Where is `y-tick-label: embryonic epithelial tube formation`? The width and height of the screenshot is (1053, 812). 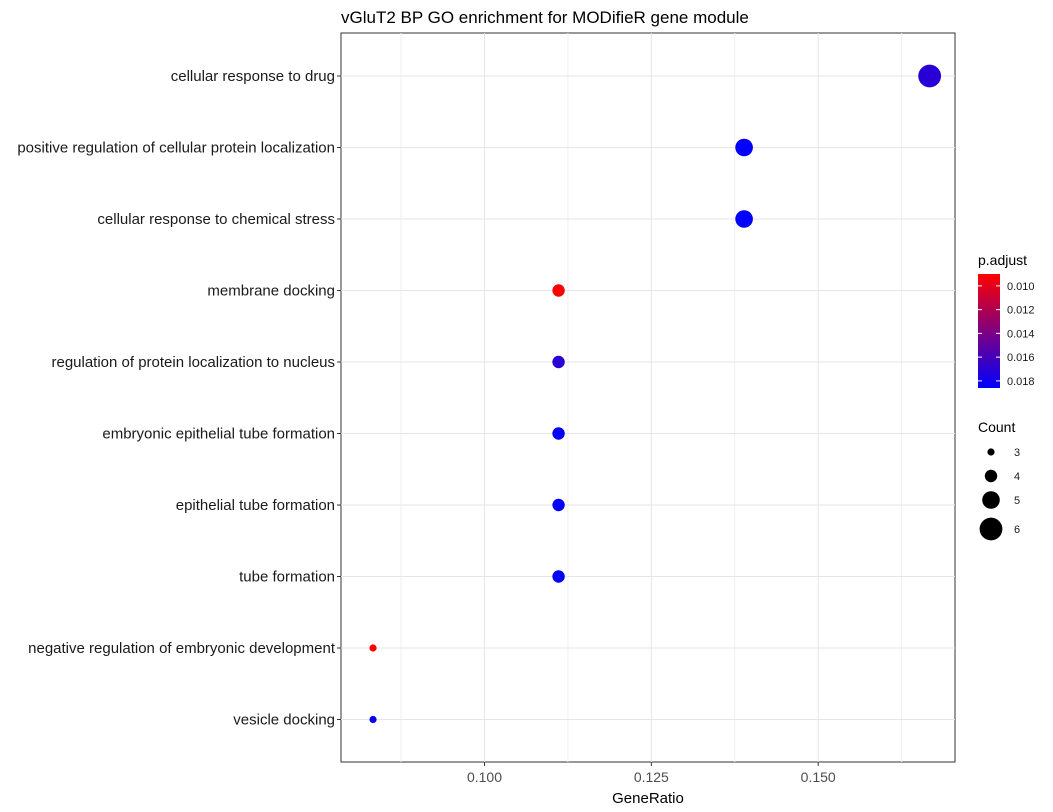 y-tick-label: embryonic epithelial tube formation is located at coordinates (218, 434).